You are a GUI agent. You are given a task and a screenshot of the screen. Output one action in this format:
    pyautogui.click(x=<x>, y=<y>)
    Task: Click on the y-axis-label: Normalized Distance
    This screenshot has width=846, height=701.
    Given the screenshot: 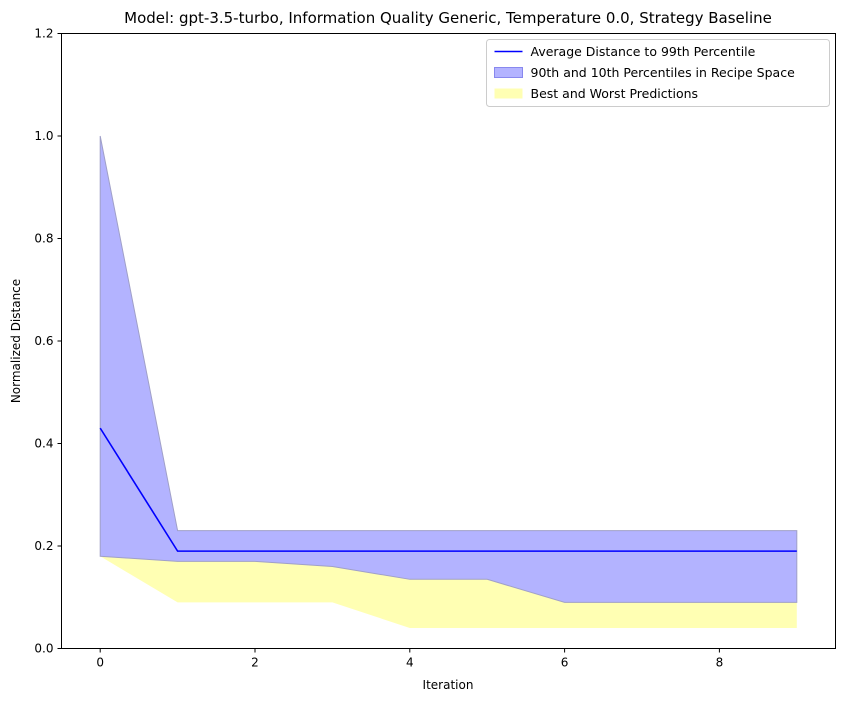 What is the action you would take?
    pyautogui.click(x=16, y=341)
    